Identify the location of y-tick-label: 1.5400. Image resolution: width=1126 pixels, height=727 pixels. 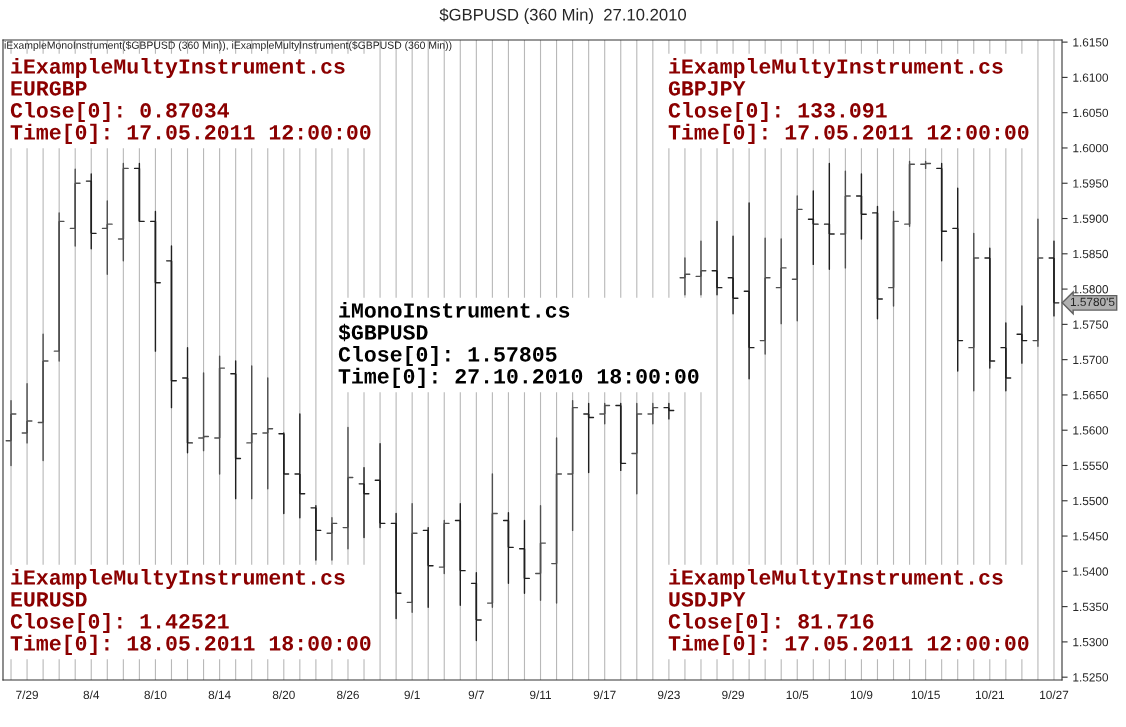
(1091, 571).